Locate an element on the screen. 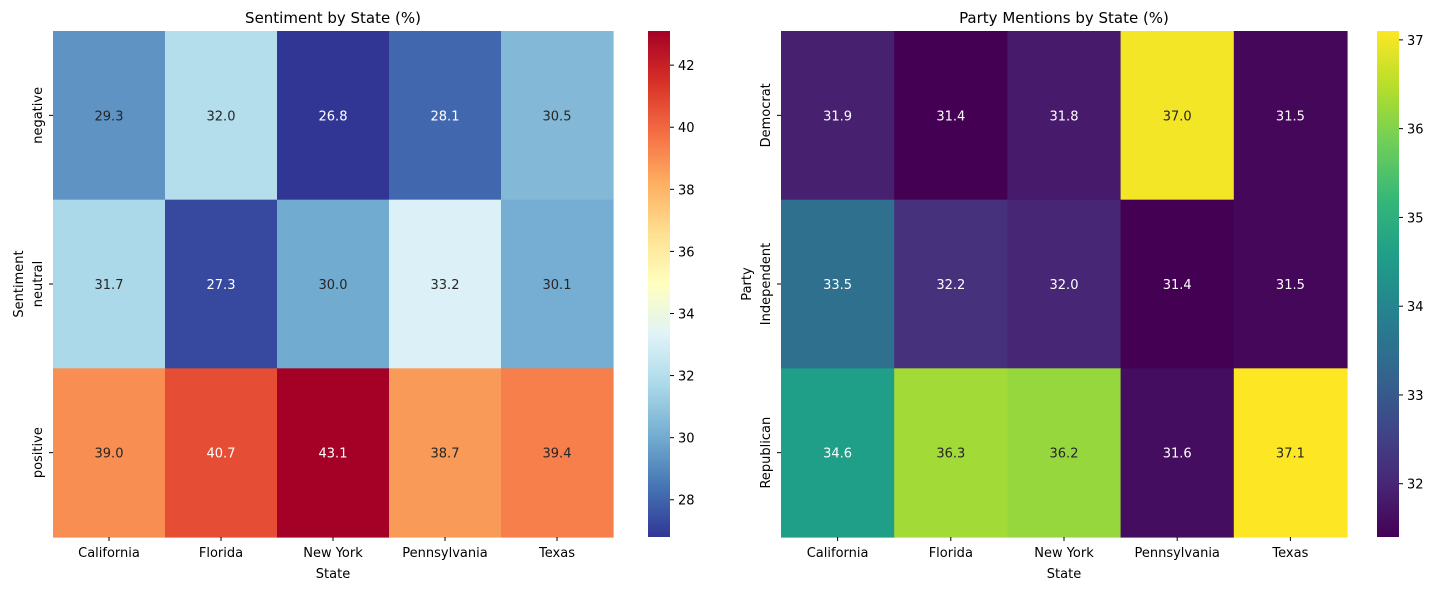  cell-value-label: 27.3 is located at coordinates (221, 285).